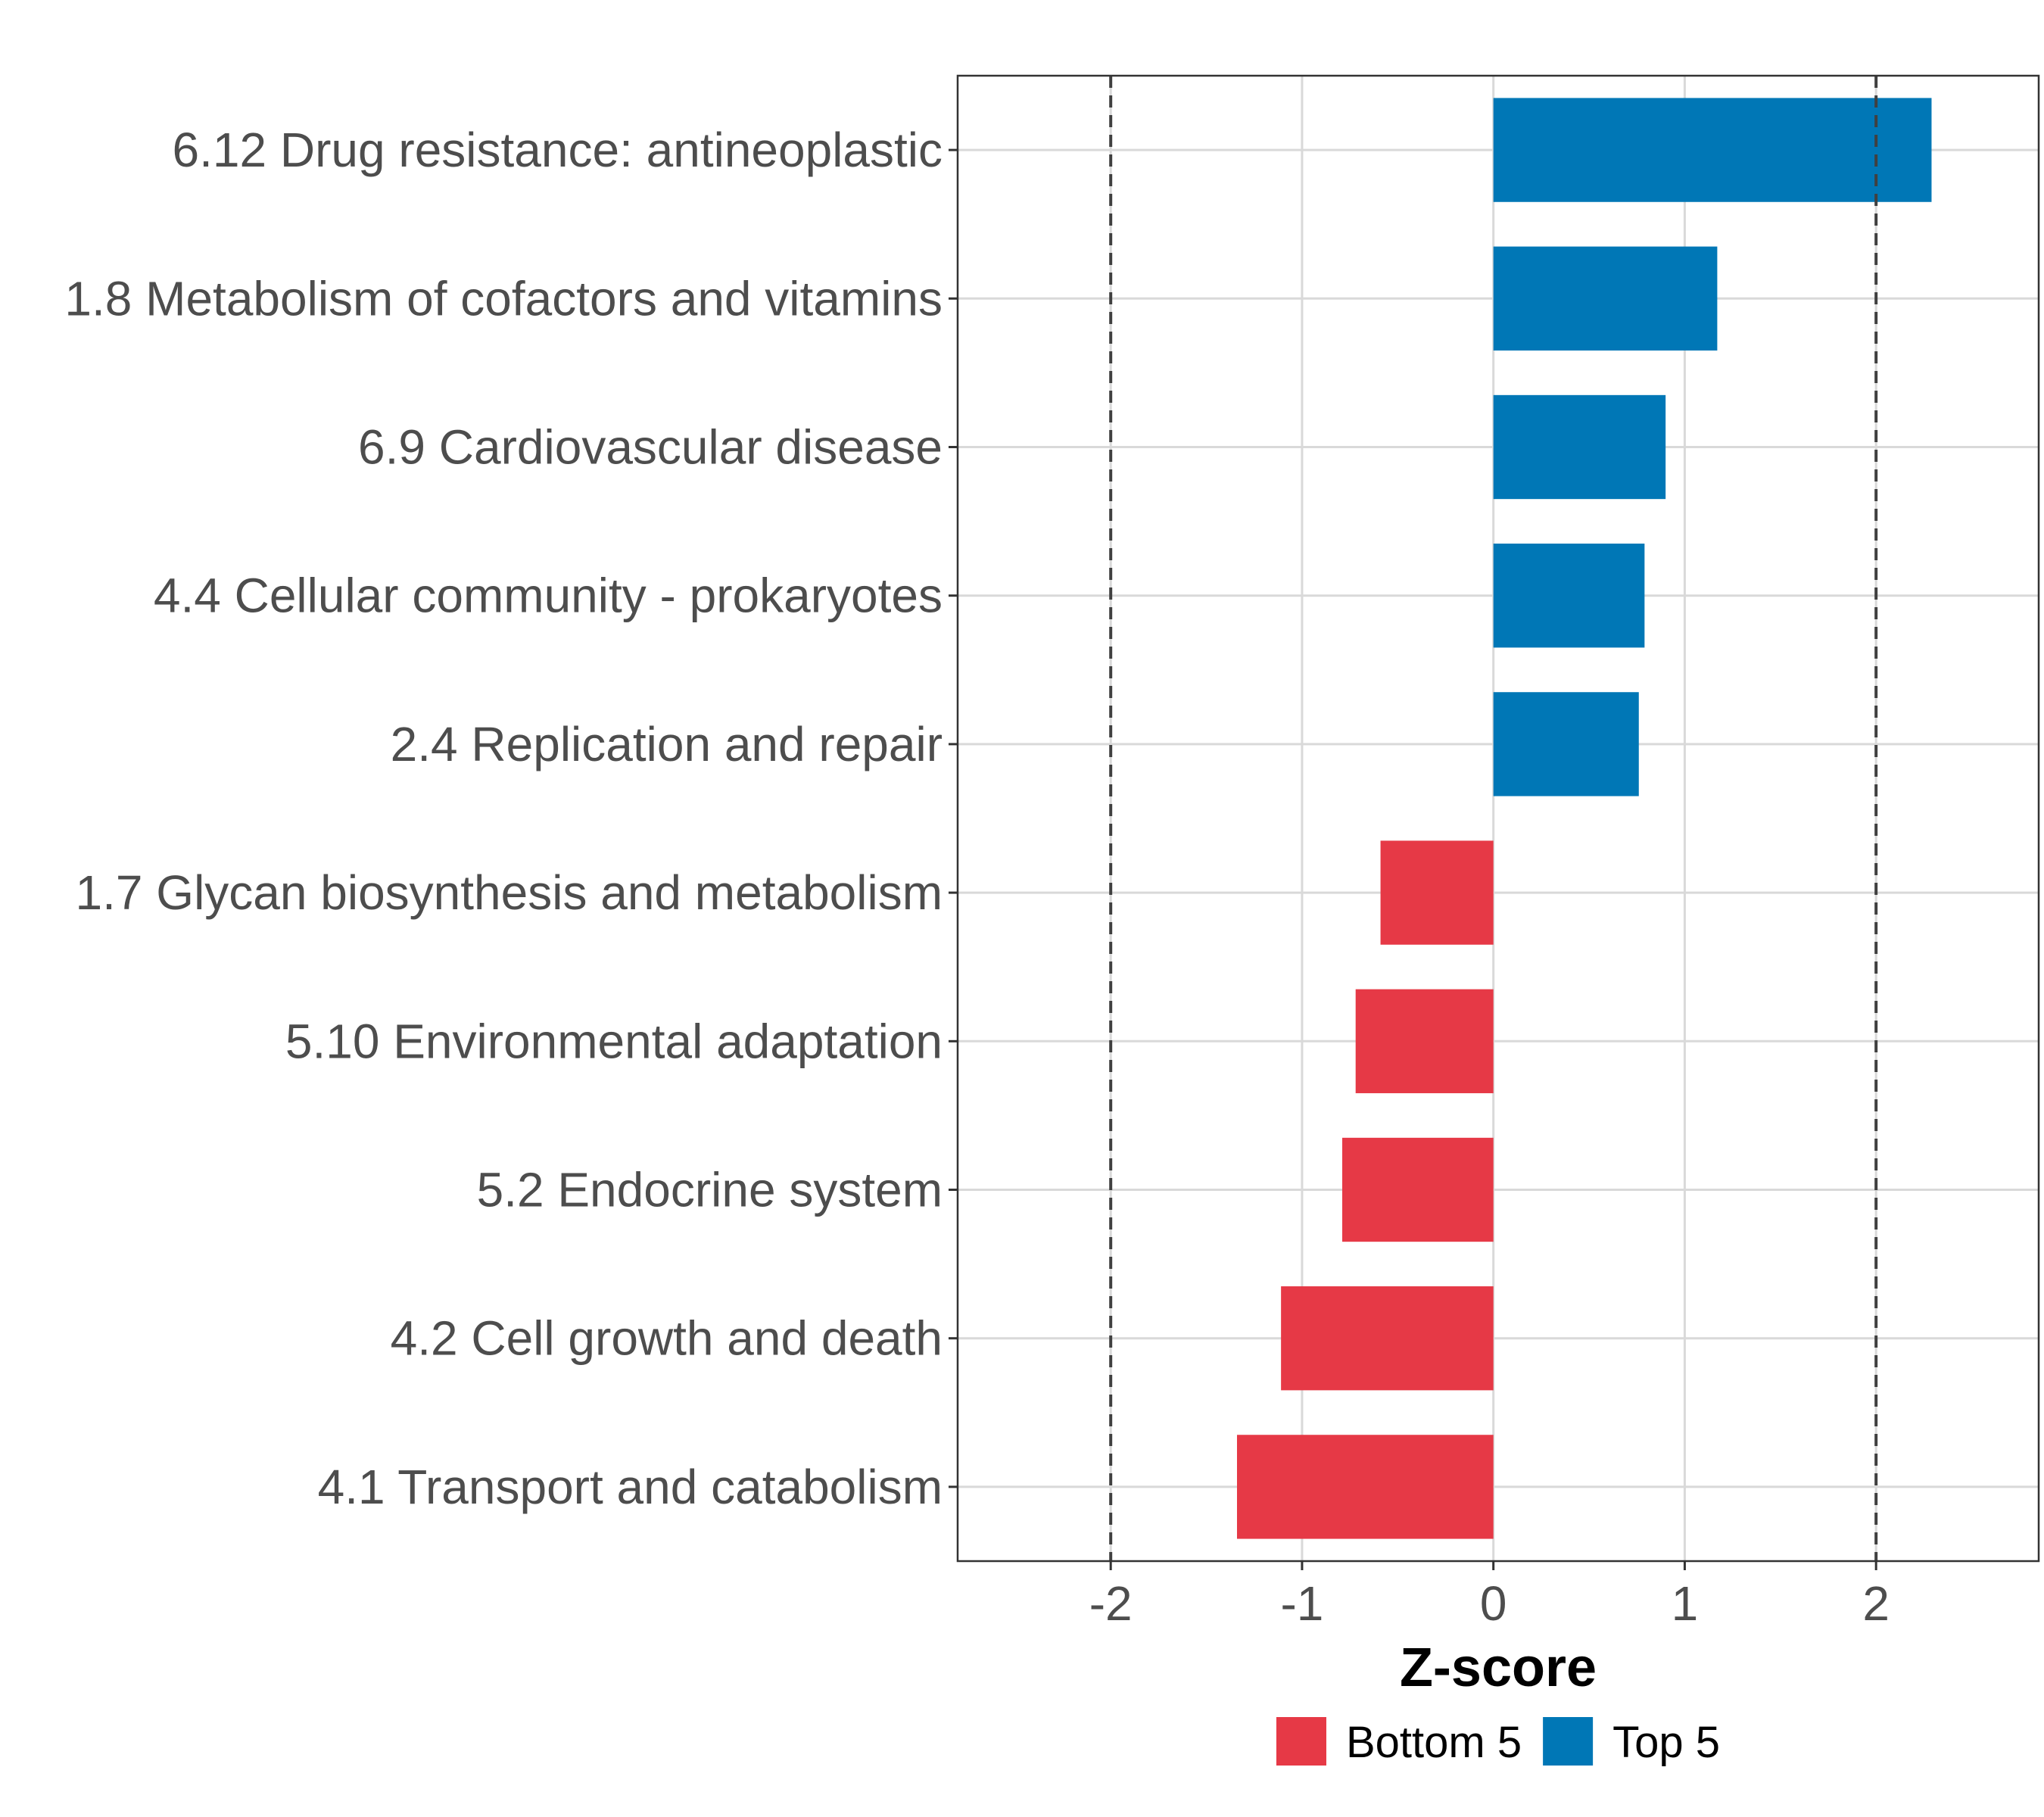 Image resolution: width=2044 pixels, height=1817 pixels. Describe the element at coordinates (667, 744) in the screenshot. I see `category-label: 2.4 Replication and repair` at that location.